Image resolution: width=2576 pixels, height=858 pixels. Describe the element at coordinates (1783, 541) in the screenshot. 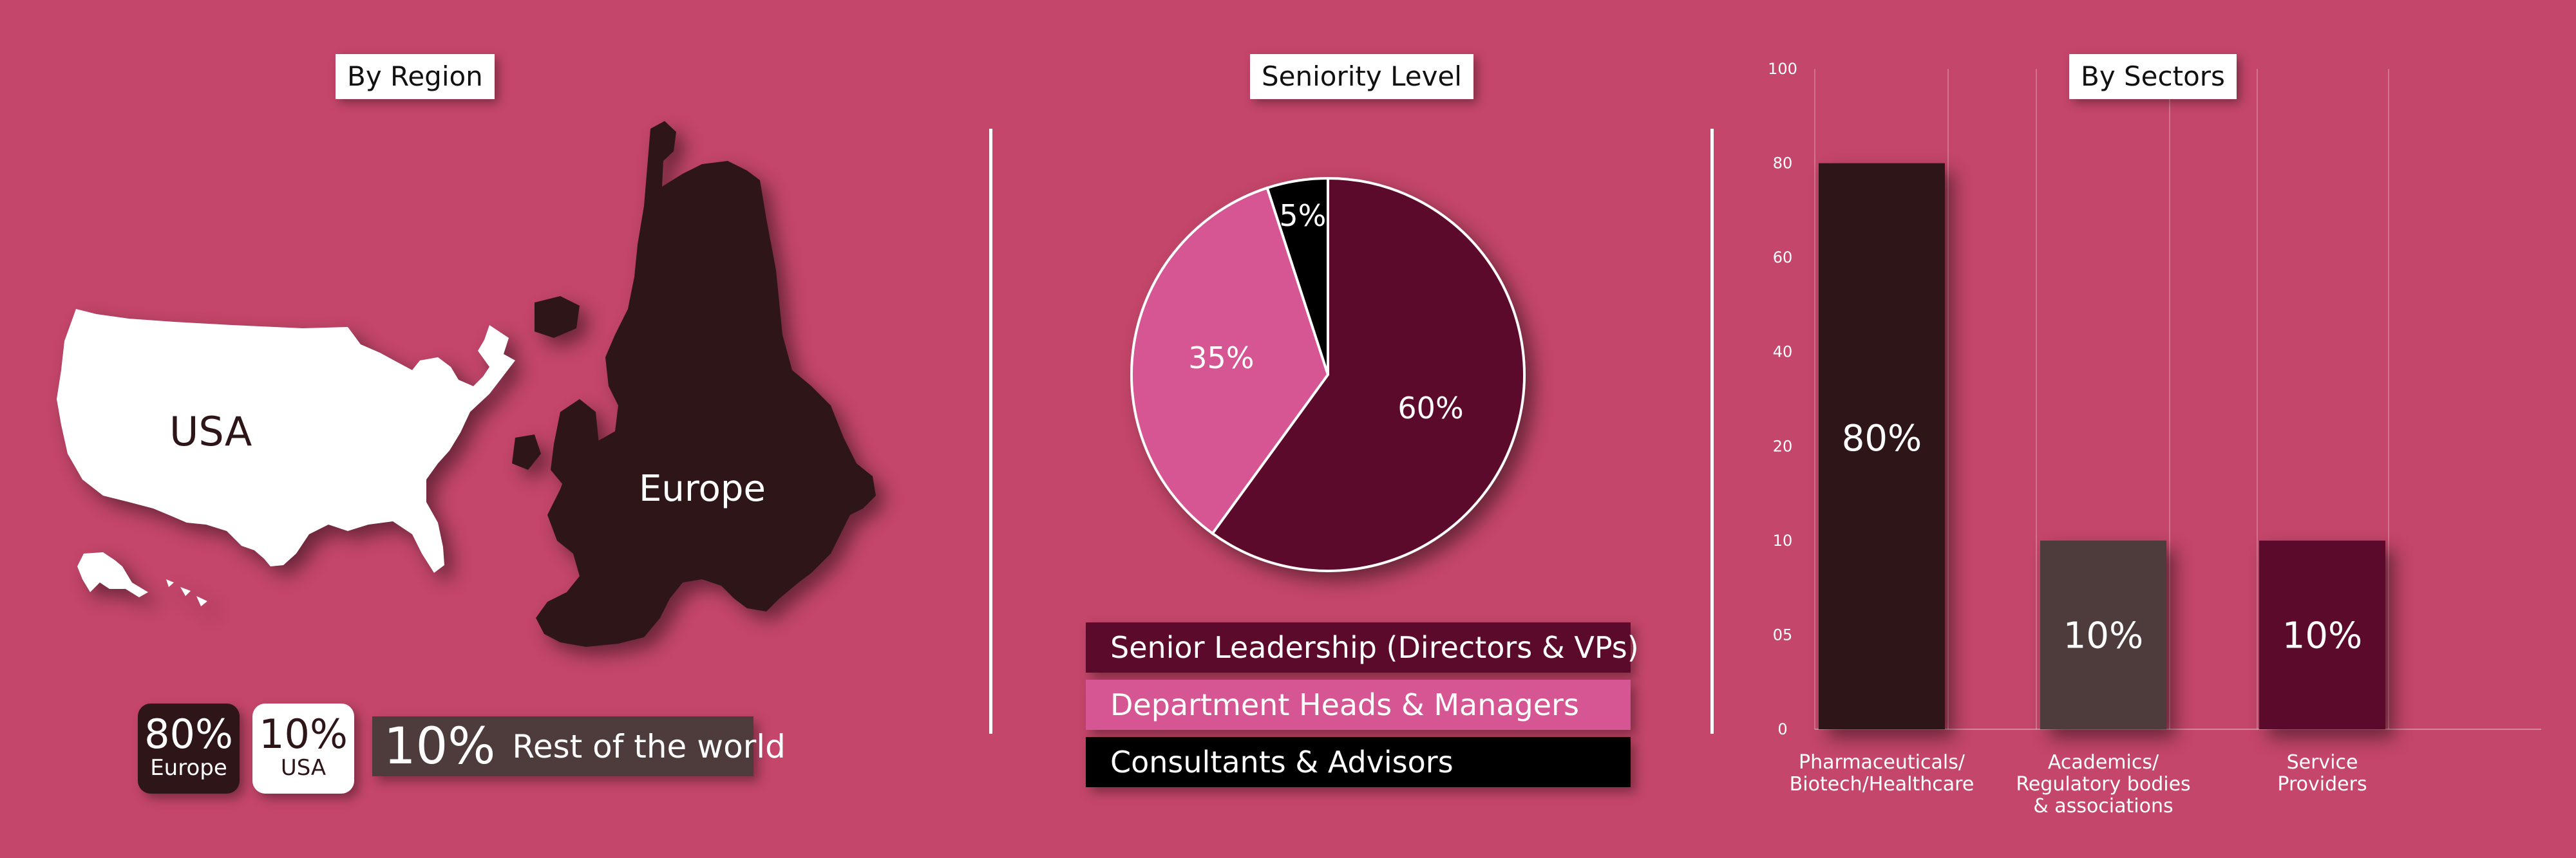

I see `y-tick-label: 10` at that location.